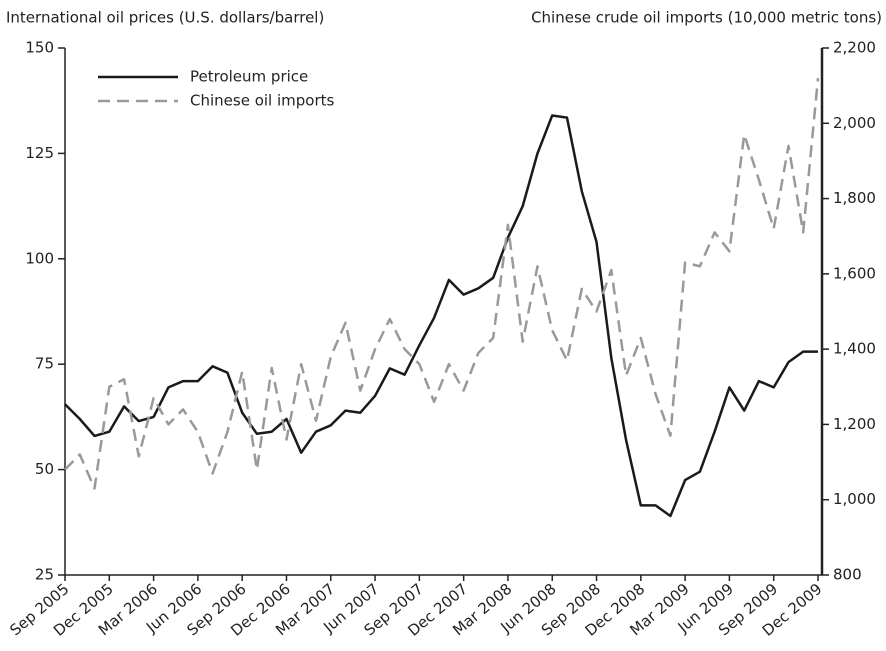  What do you see at coordinates (39, 48) in the screenshot?
I see `y-tick-label: 150` at bounding box center [39, 48].